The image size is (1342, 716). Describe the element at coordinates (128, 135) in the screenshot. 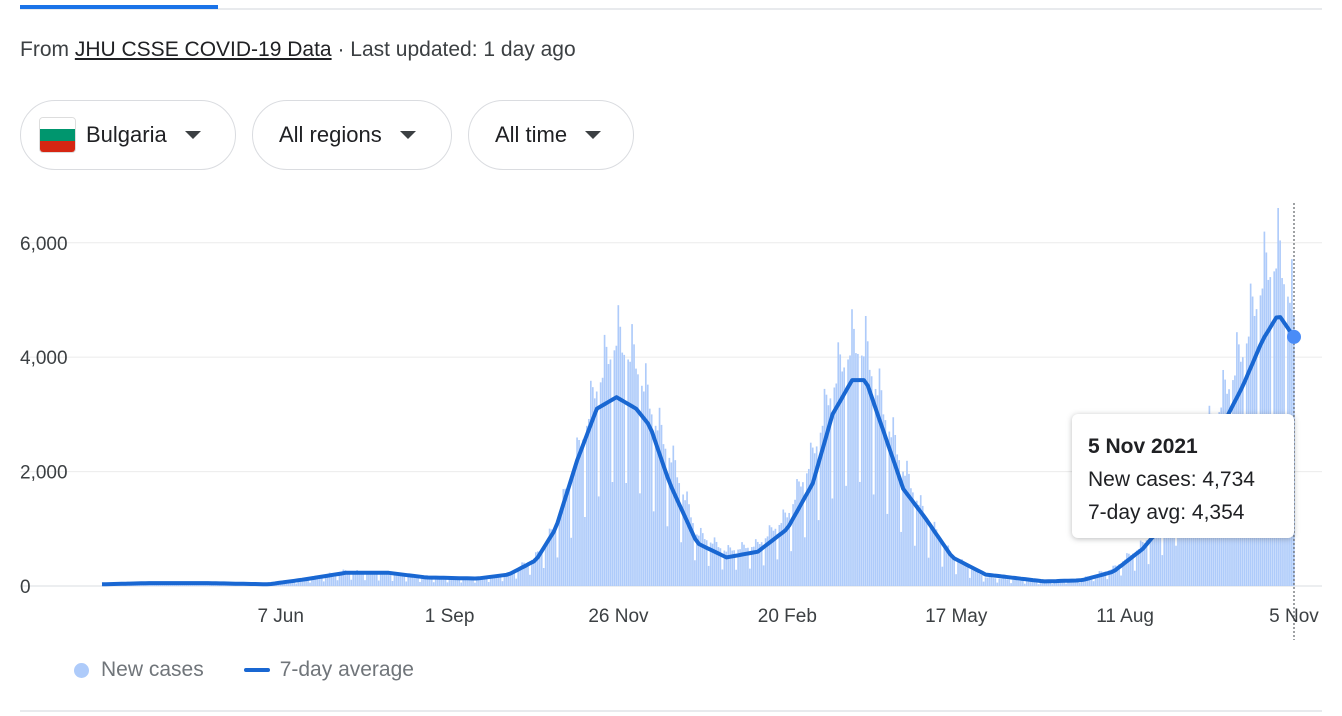

I see `country-filter-chip: Bulgaria` at that location.